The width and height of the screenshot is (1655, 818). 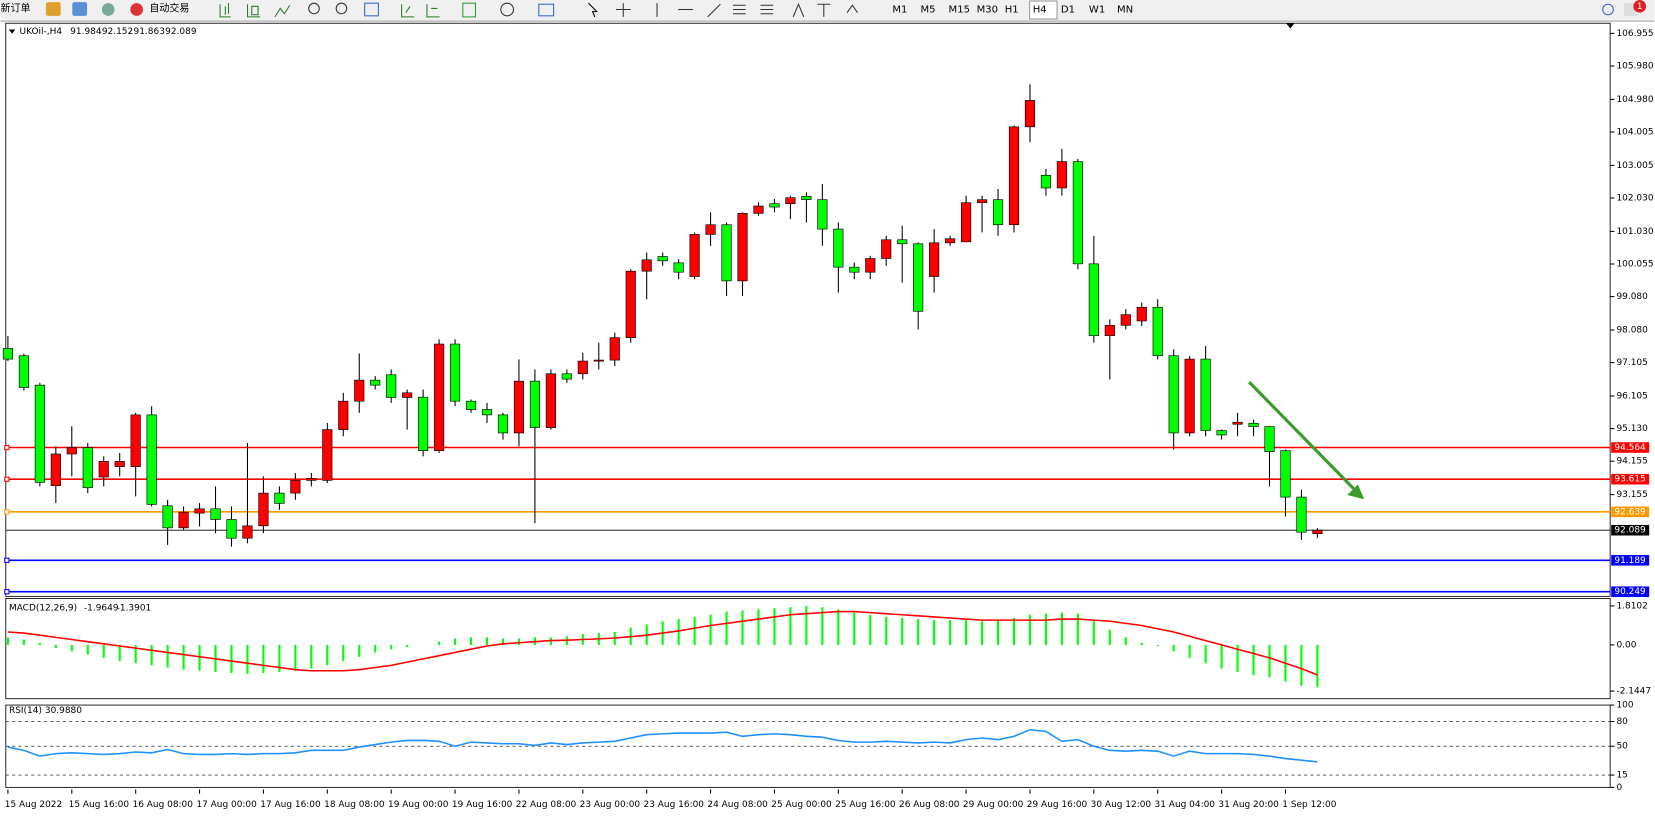 I want to click on alert-count: 1, so click(x=1639, y=6).